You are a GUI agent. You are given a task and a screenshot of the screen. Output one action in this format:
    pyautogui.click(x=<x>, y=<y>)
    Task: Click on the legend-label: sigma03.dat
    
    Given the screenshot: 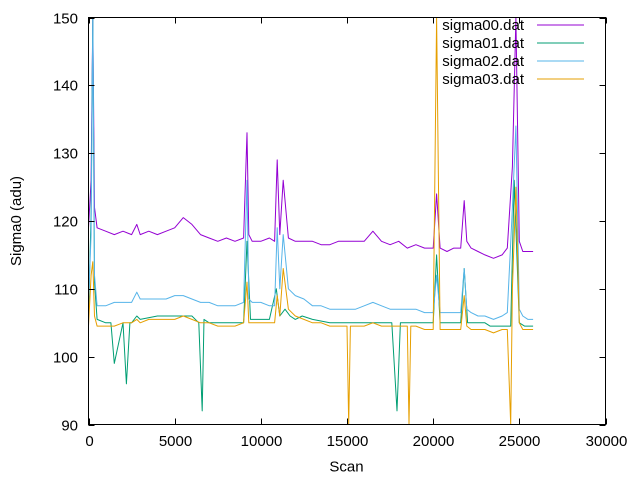 What is the action you would take?
    pyautogui.click(x=483, y=79)
    